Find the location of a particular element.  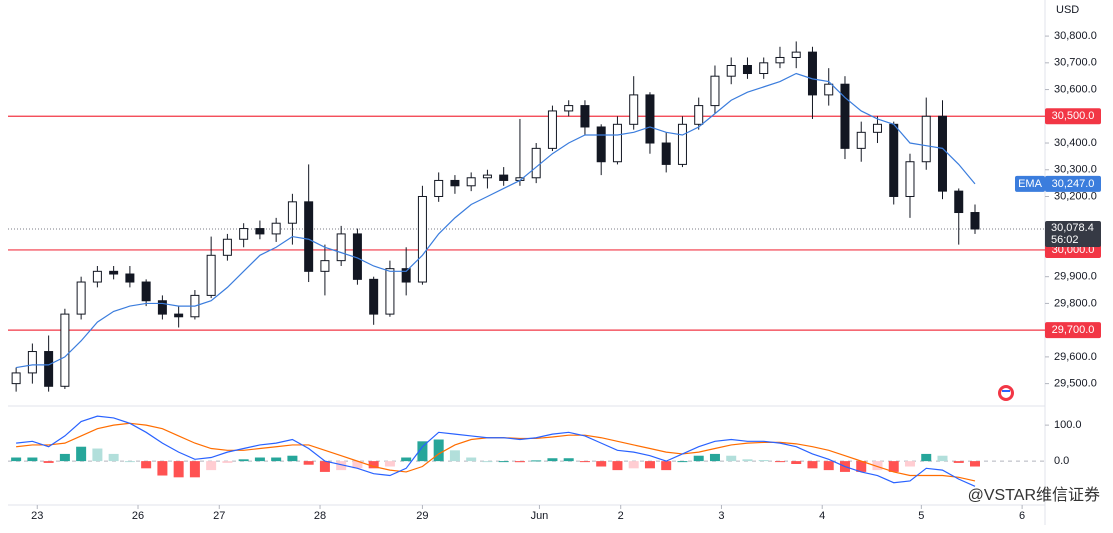

x-tick-label: 2 is located at coordinates (621, 516).